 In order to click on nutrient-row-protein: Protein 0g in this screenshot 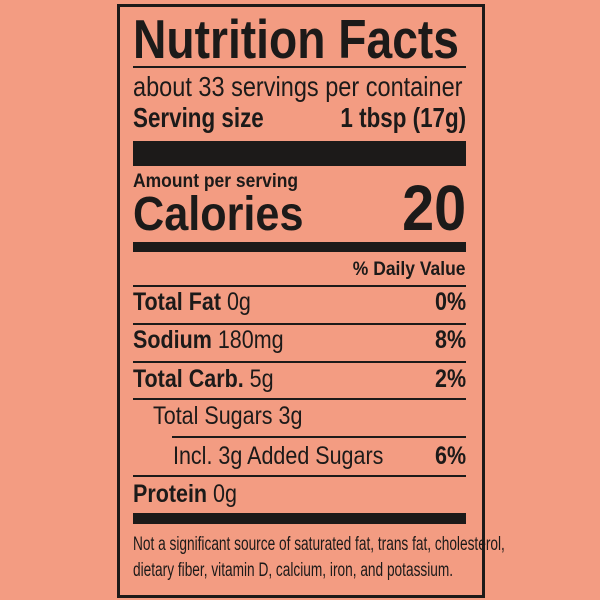, I will do `click(185, 494)`.